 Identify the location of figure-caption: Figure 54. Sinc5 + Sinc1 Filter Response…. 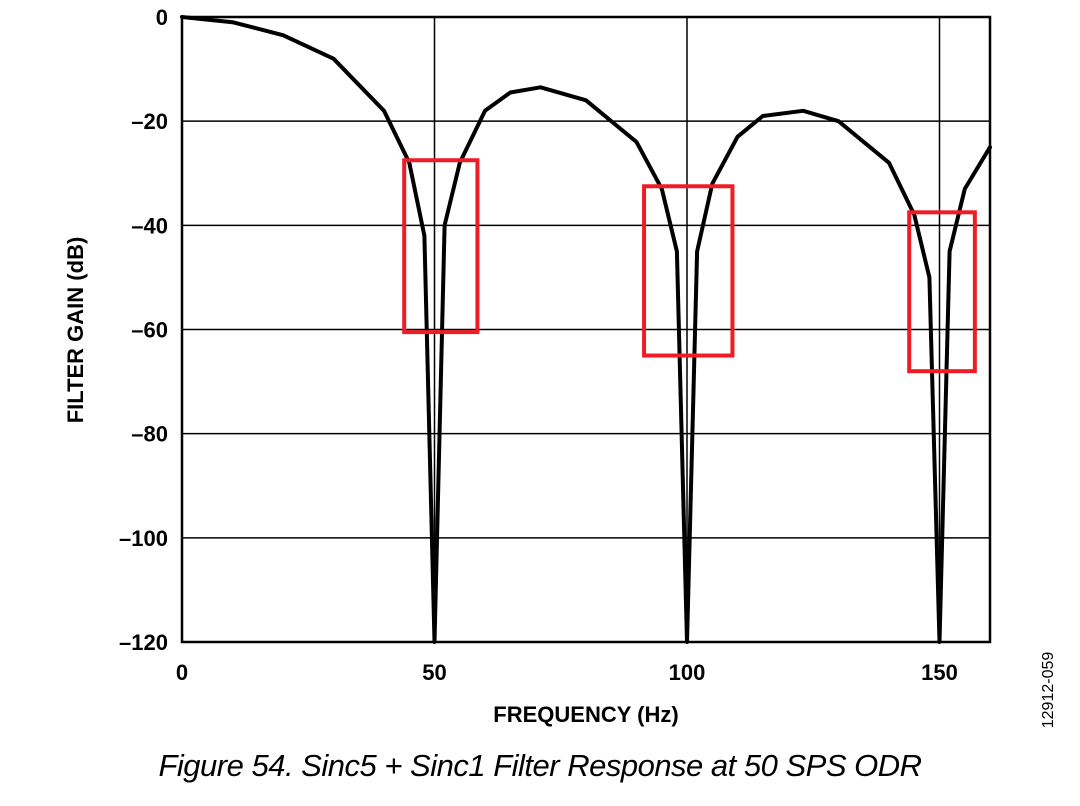
(540, 765).